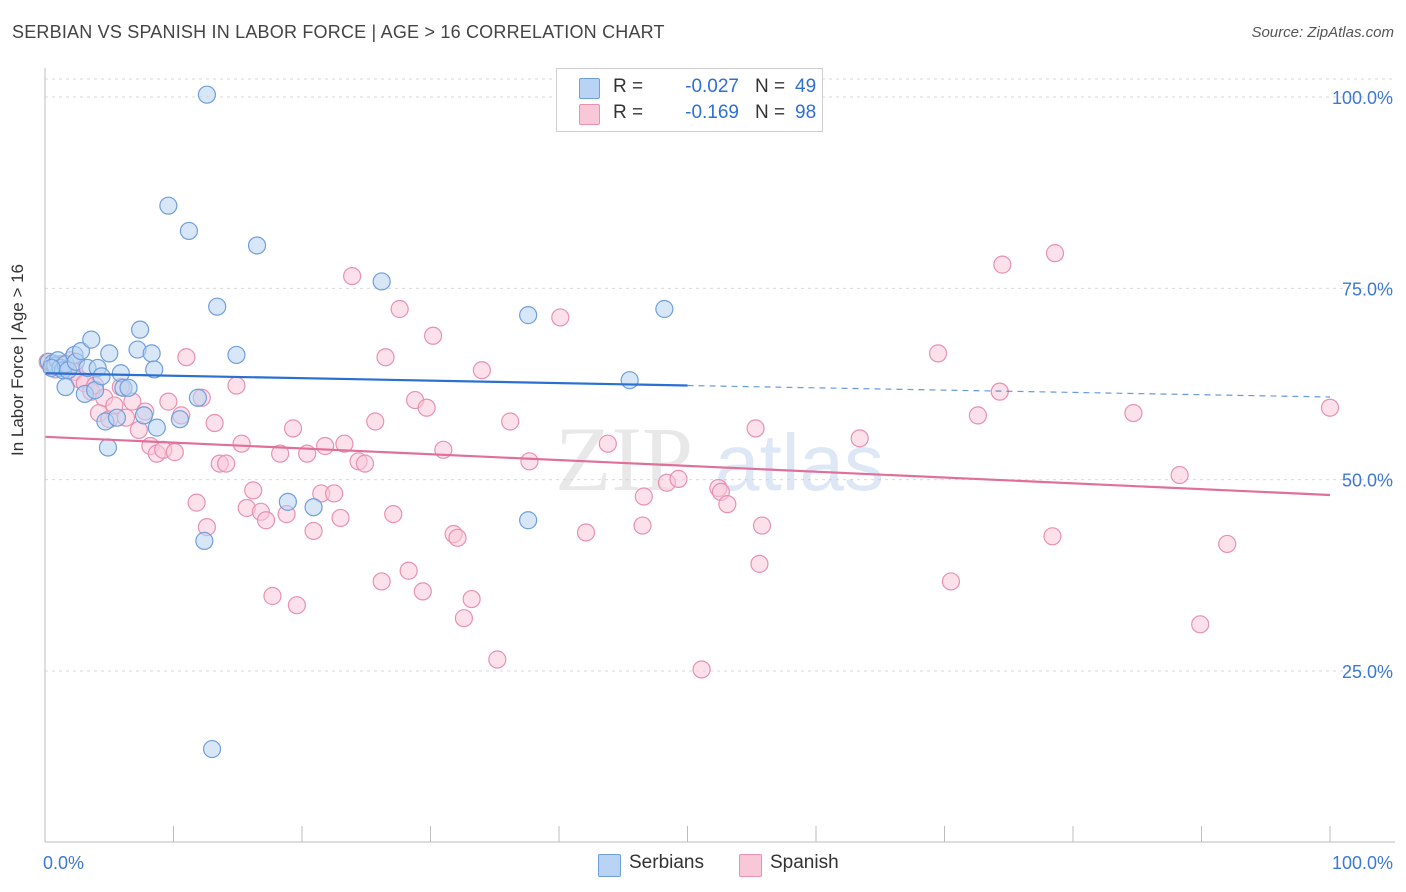  I want to click on serbians-legend-swatch, so click(609, 865).